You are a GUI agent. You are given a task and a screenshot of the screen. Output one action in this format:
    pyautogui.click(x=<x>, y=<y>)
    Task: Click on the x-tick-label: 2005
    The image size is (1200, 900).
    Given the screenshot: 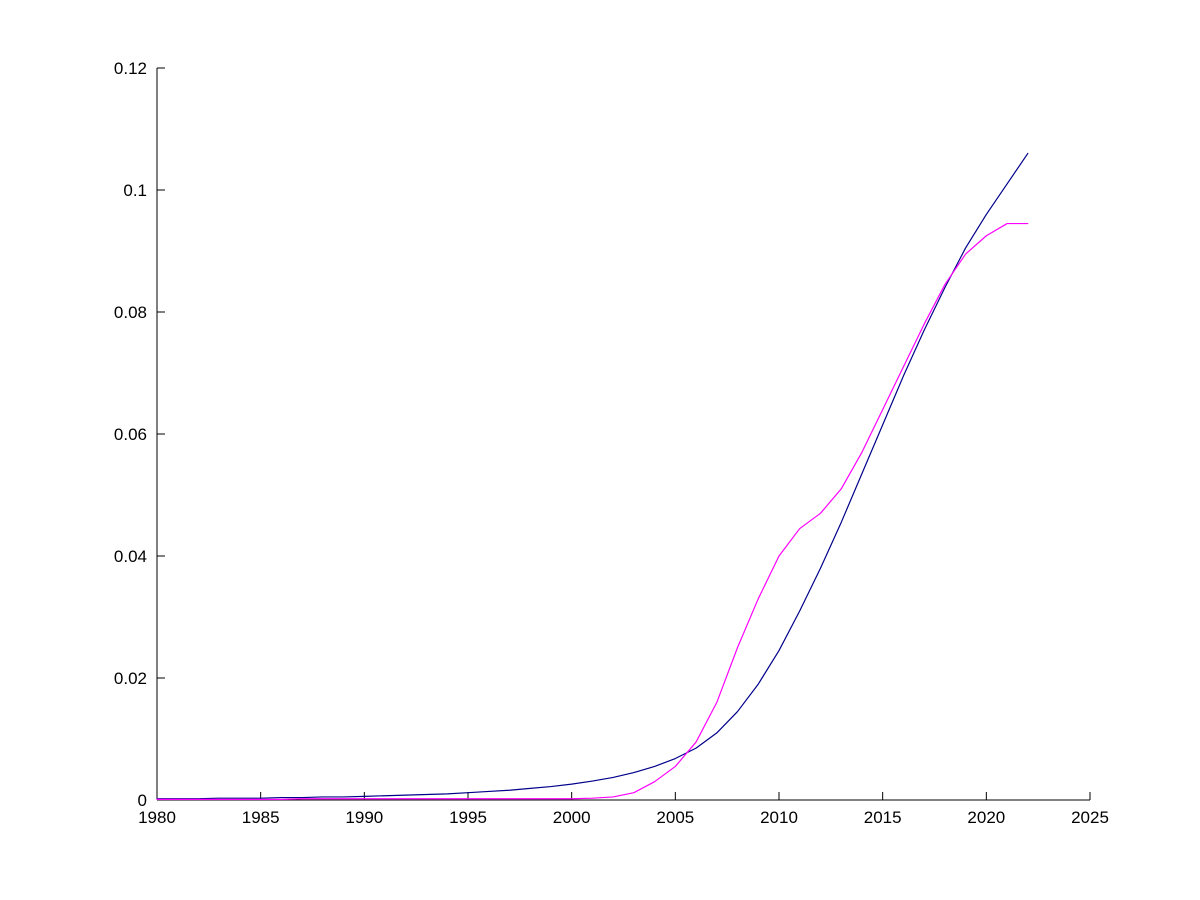 What is the action you would take?
    pyautogui.click(x=675, y=817)
    